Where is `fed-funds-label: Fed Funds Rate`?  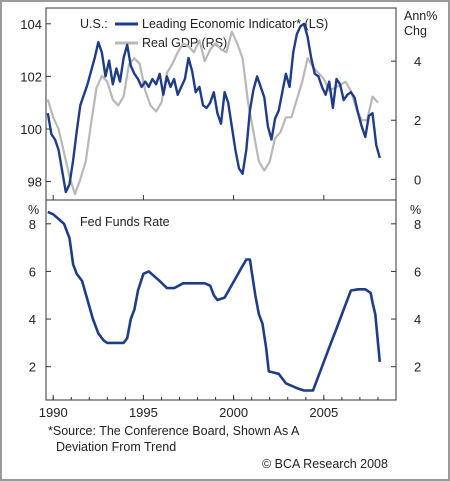
fed-funds-label: Fed Funds Rate is located at coordinates (125, 222).